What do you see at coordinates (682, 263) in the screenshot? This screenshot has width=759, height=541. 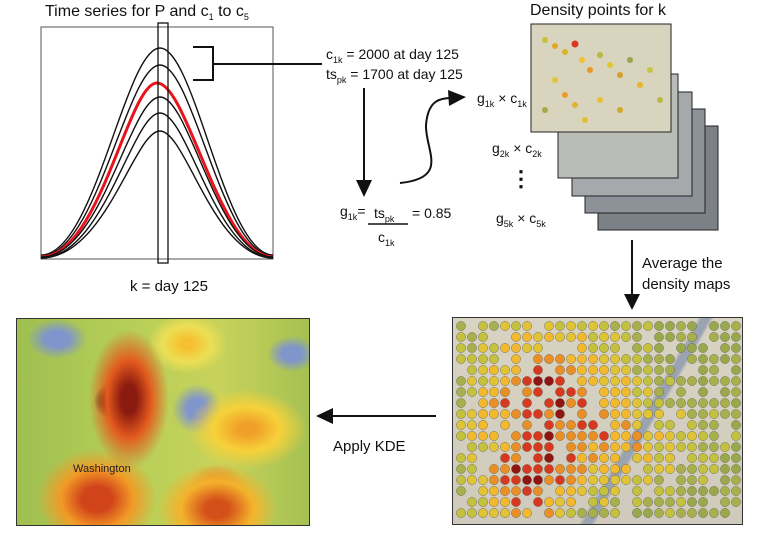 I see `average-label-line-1: Average the` at bounding box center [682, 263].